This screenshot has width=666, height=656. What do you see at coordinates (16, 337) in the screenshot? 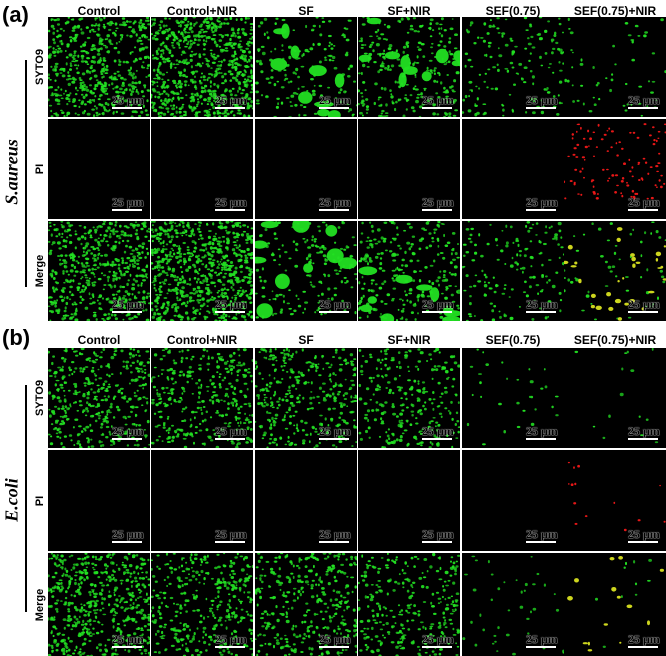
I see `panel-label: (b)` at bounding box center [16, 337].